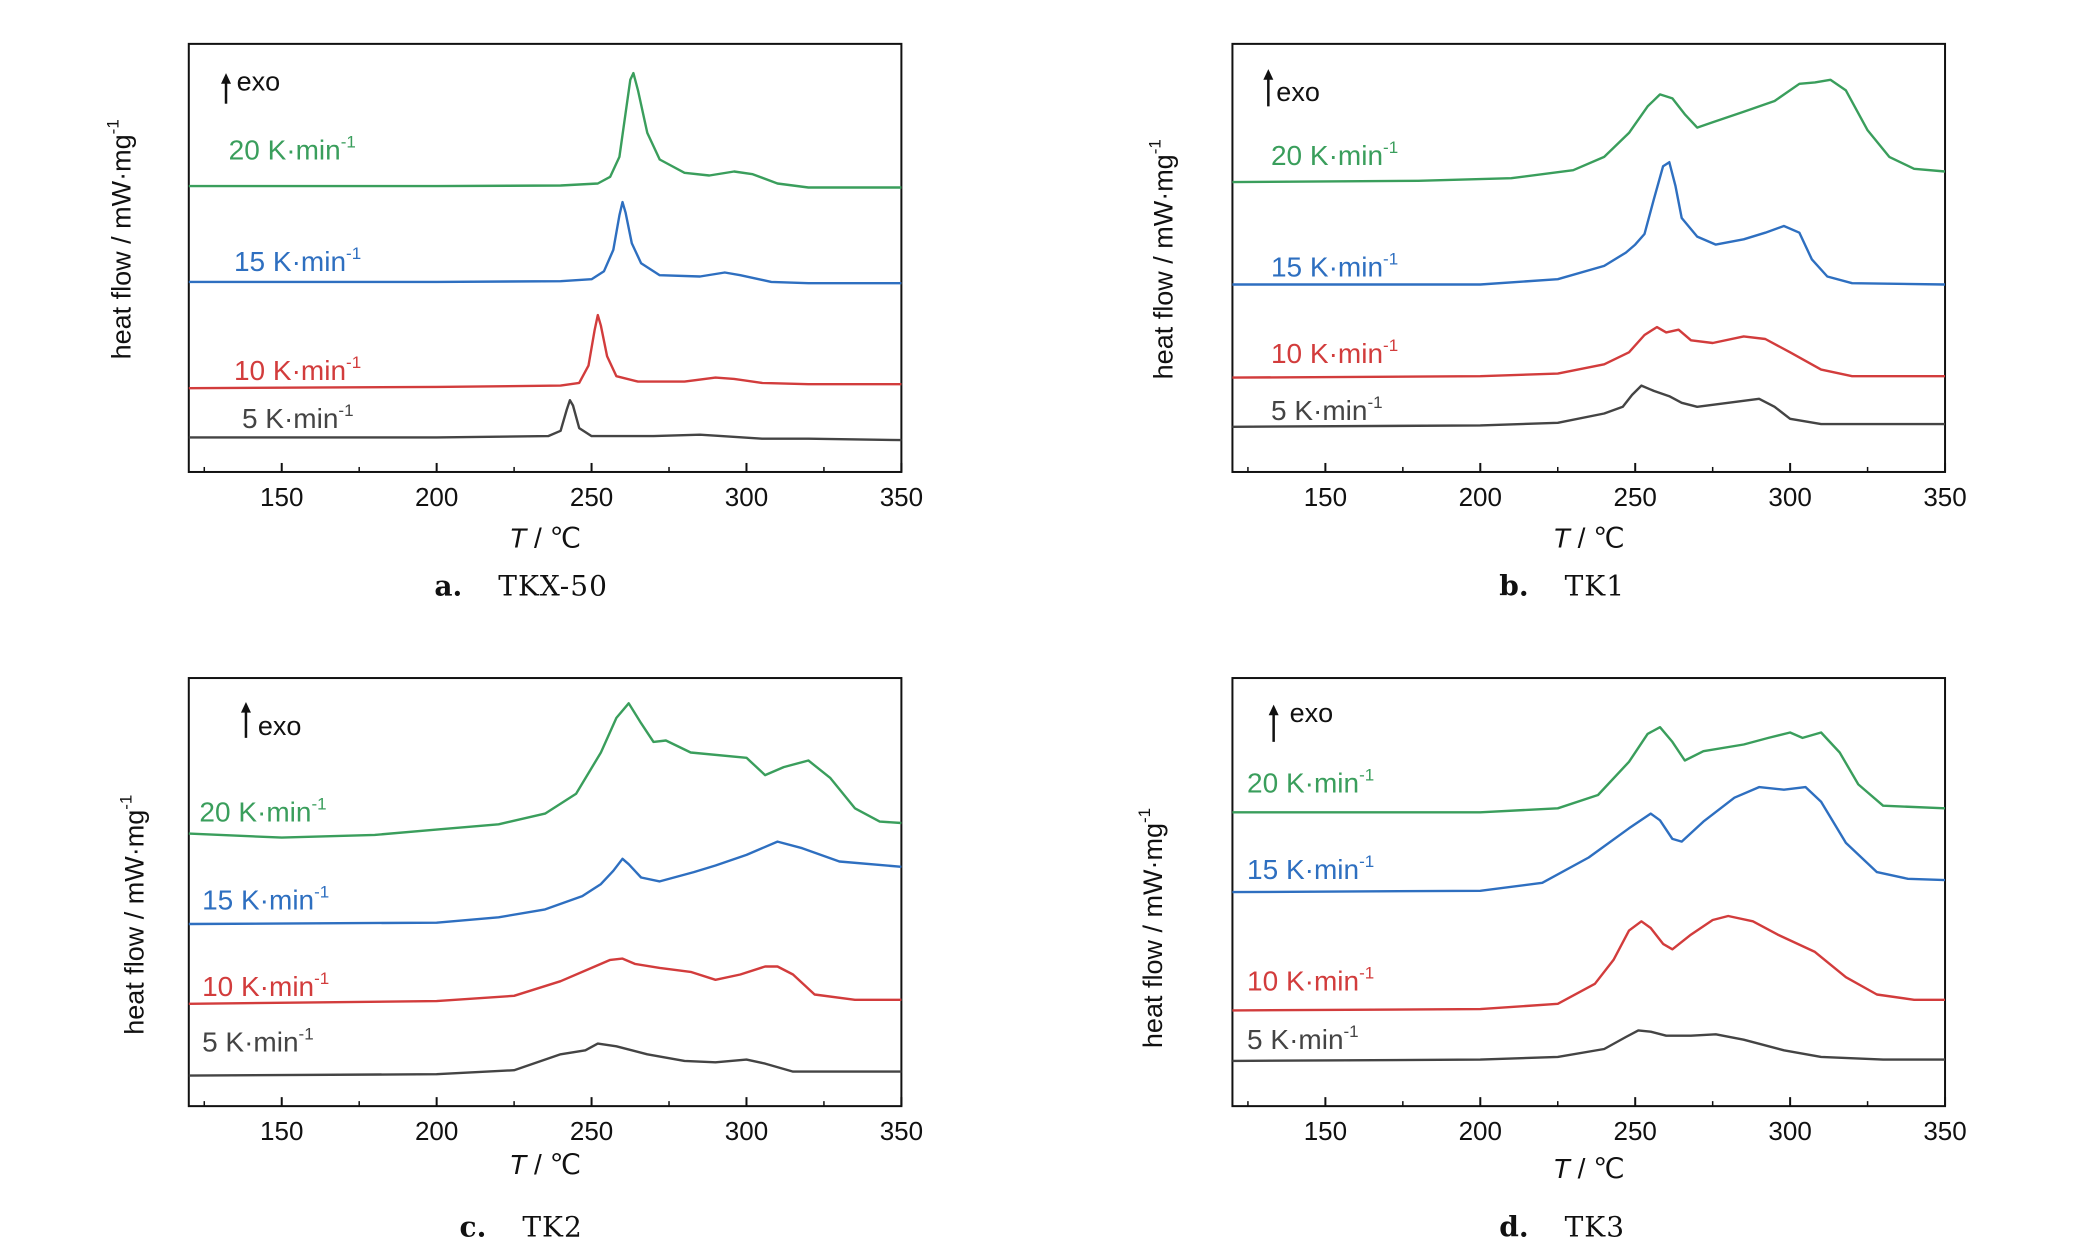 This screenshot has height=1260, width=2074. What do you see at coordinates (1562, 586) in the screenshot?
I see `panel-caption: b. TK1` at bounding box center [1562, 586].